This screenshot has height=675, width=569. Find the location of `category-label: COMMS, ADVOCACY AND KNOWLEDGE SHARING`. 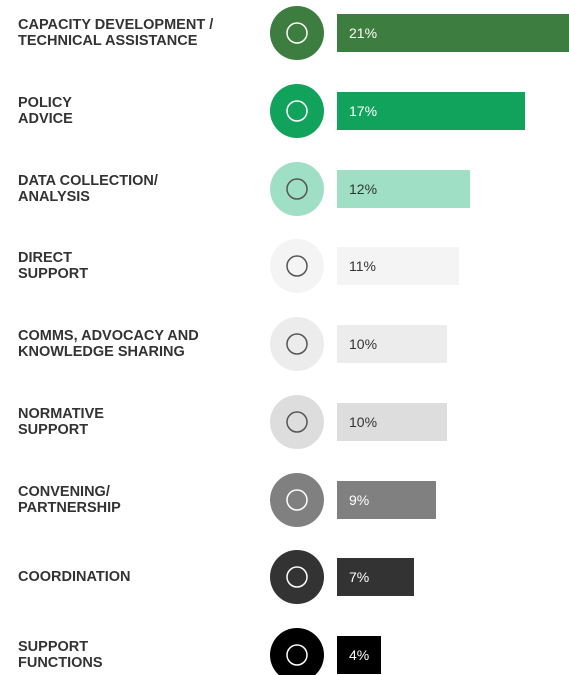

category-label: COMMS, ADVOCACY AND KNOWLEDGE SHARING is located at coordinates (108, 344).